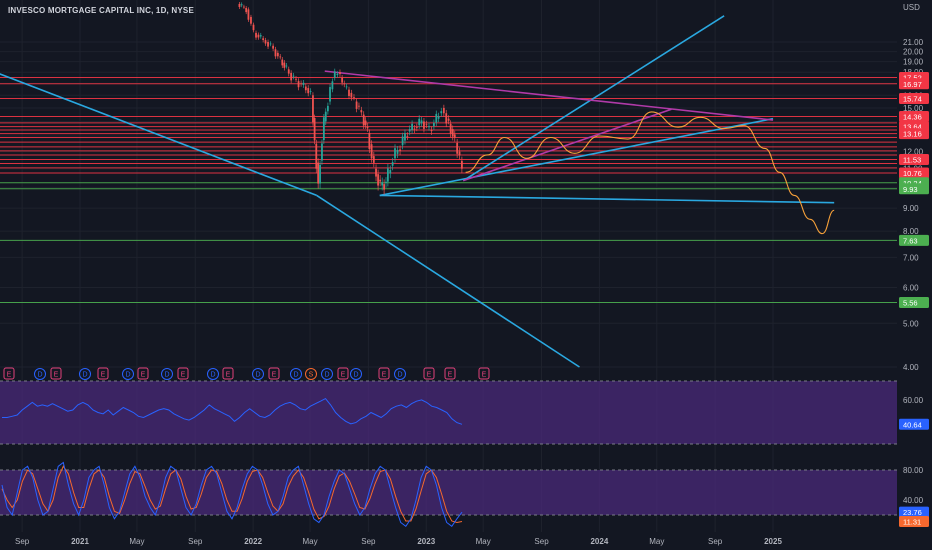 Image resolution: width=932 pixels, height=550 pixels. I want to click on price-tag-label: 10.76, so click(912, 173).